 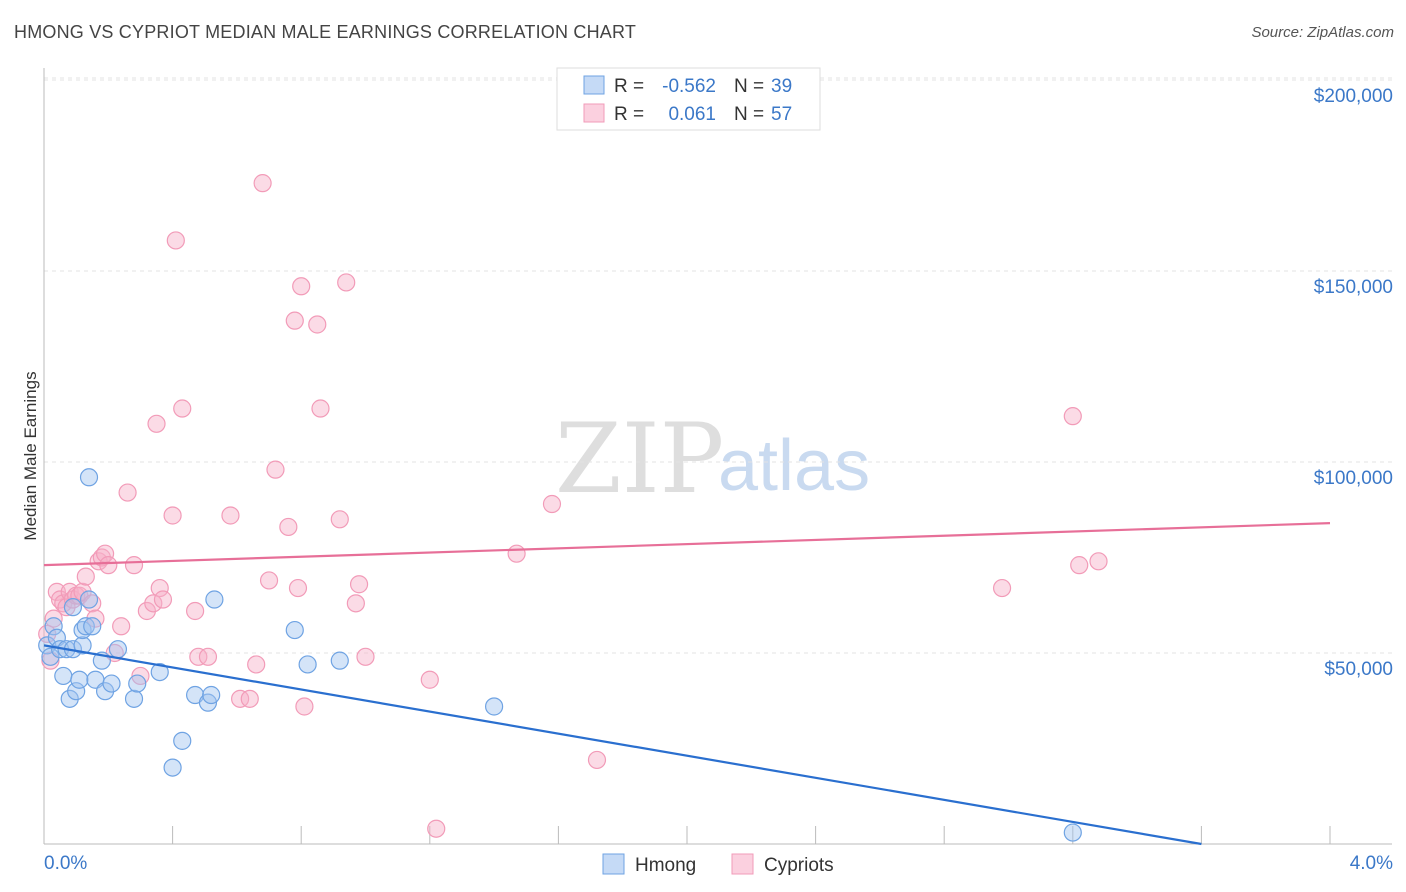 I want to click on y-tick-label-0: $50,000, so click(x=1358, y=669).